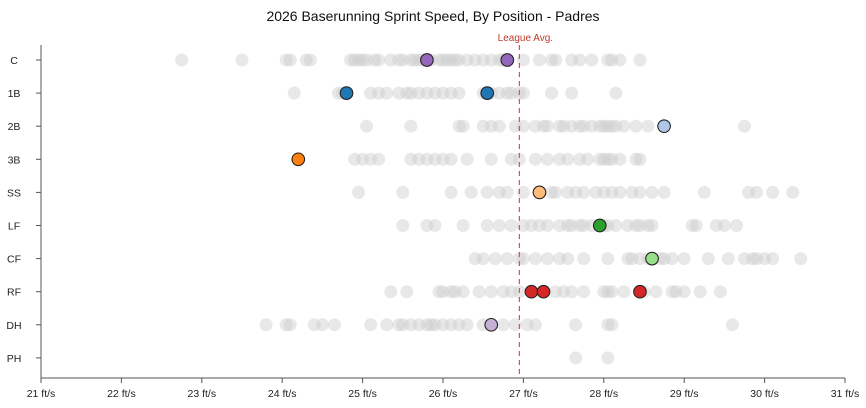 The height and width of the screenshot is (408, 866). Describe the element at coordinates (14, 227) in the screenshot. I see `y-tick-label: LF` at that location.